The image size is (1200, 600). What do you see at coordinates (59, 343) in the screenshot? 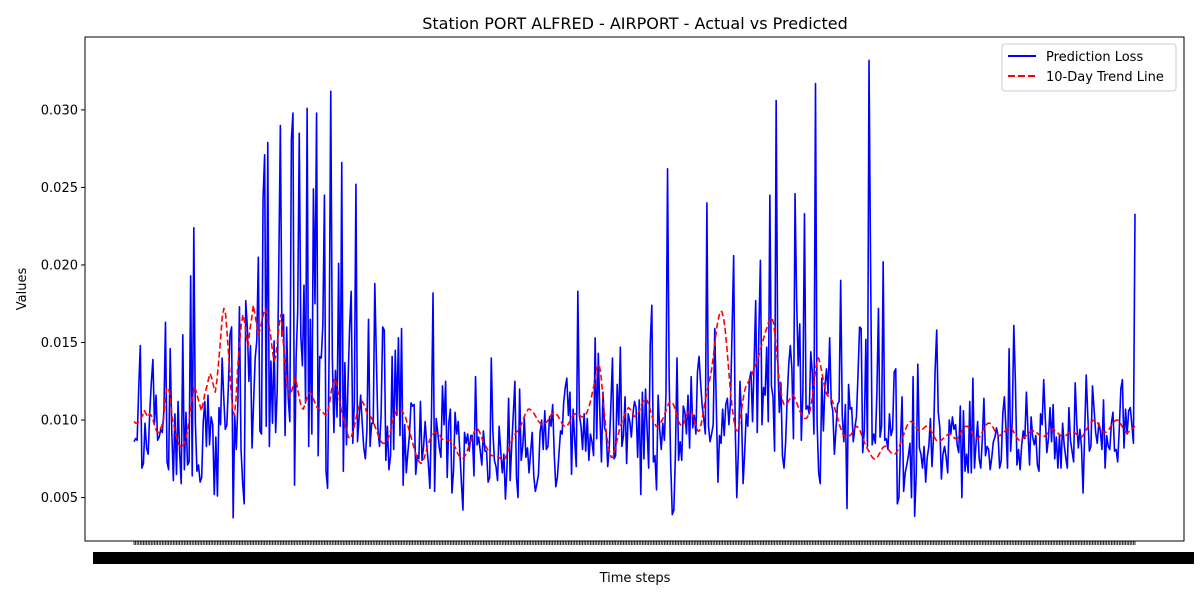
I see `y-tick-label: 0.015` at bounding box center [59, 343].